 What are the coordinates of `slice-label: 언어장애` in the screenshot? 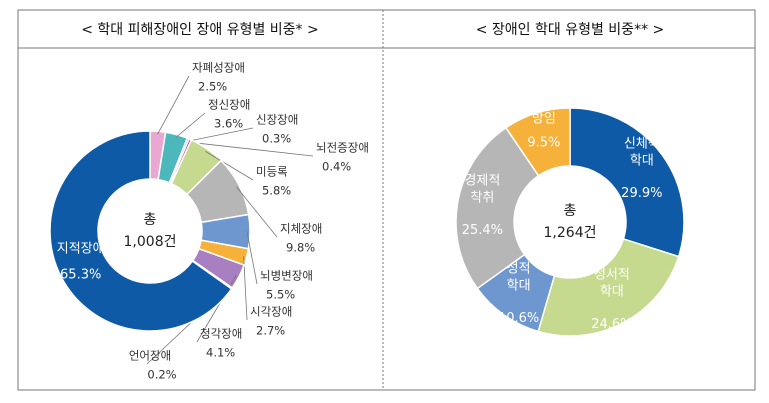 It's located at (150, 356).